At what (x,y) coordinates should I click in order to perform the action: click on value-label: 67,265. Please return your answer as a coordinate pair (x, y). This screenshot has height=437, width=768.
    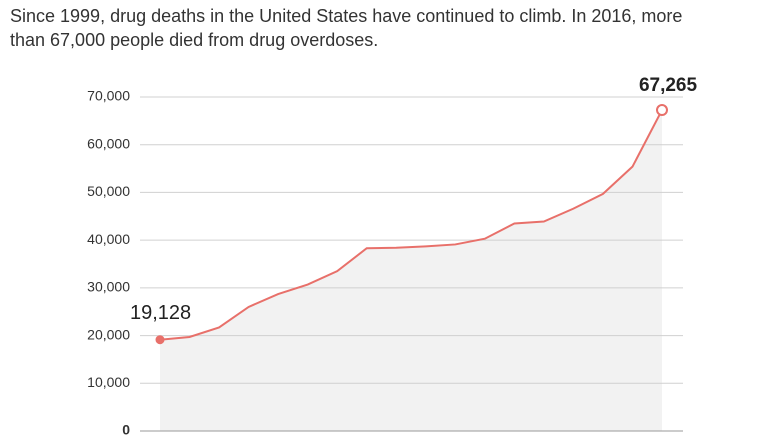
    Looking at the image, I should click on (668, 85).